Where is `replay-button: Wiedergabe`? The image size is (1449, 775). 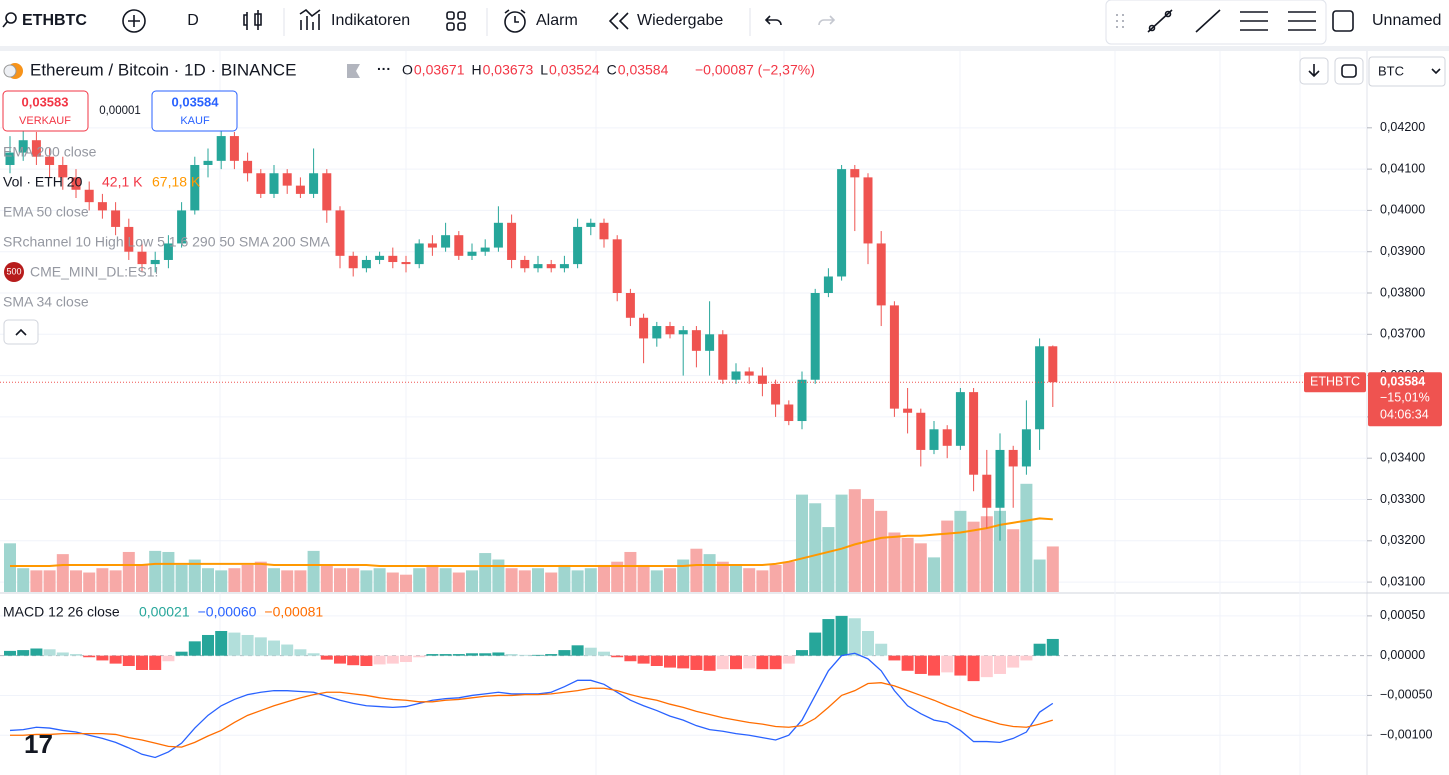 replay-button: Wiedergabe is located at coordinates (680, 20).